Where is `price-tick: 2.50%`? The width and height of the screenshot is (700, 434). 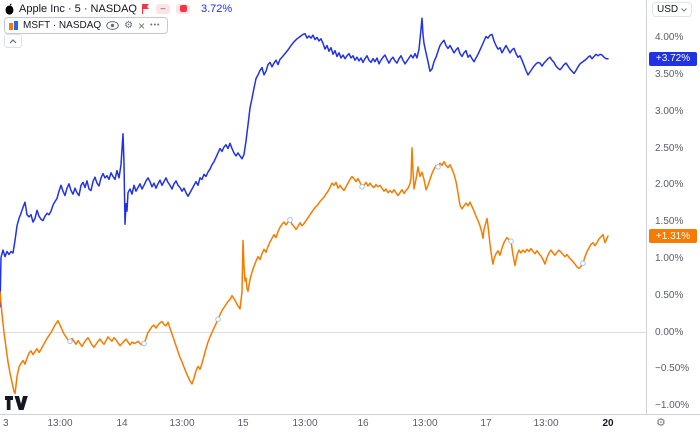 price-tick: 2.50% is located at coordinates (669, 148).